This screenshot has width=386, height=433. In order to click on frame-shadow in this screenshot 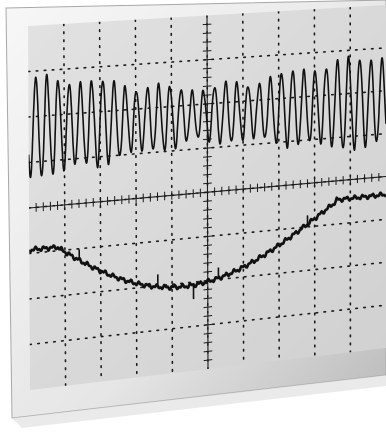, I will do `click(199, 401)`.